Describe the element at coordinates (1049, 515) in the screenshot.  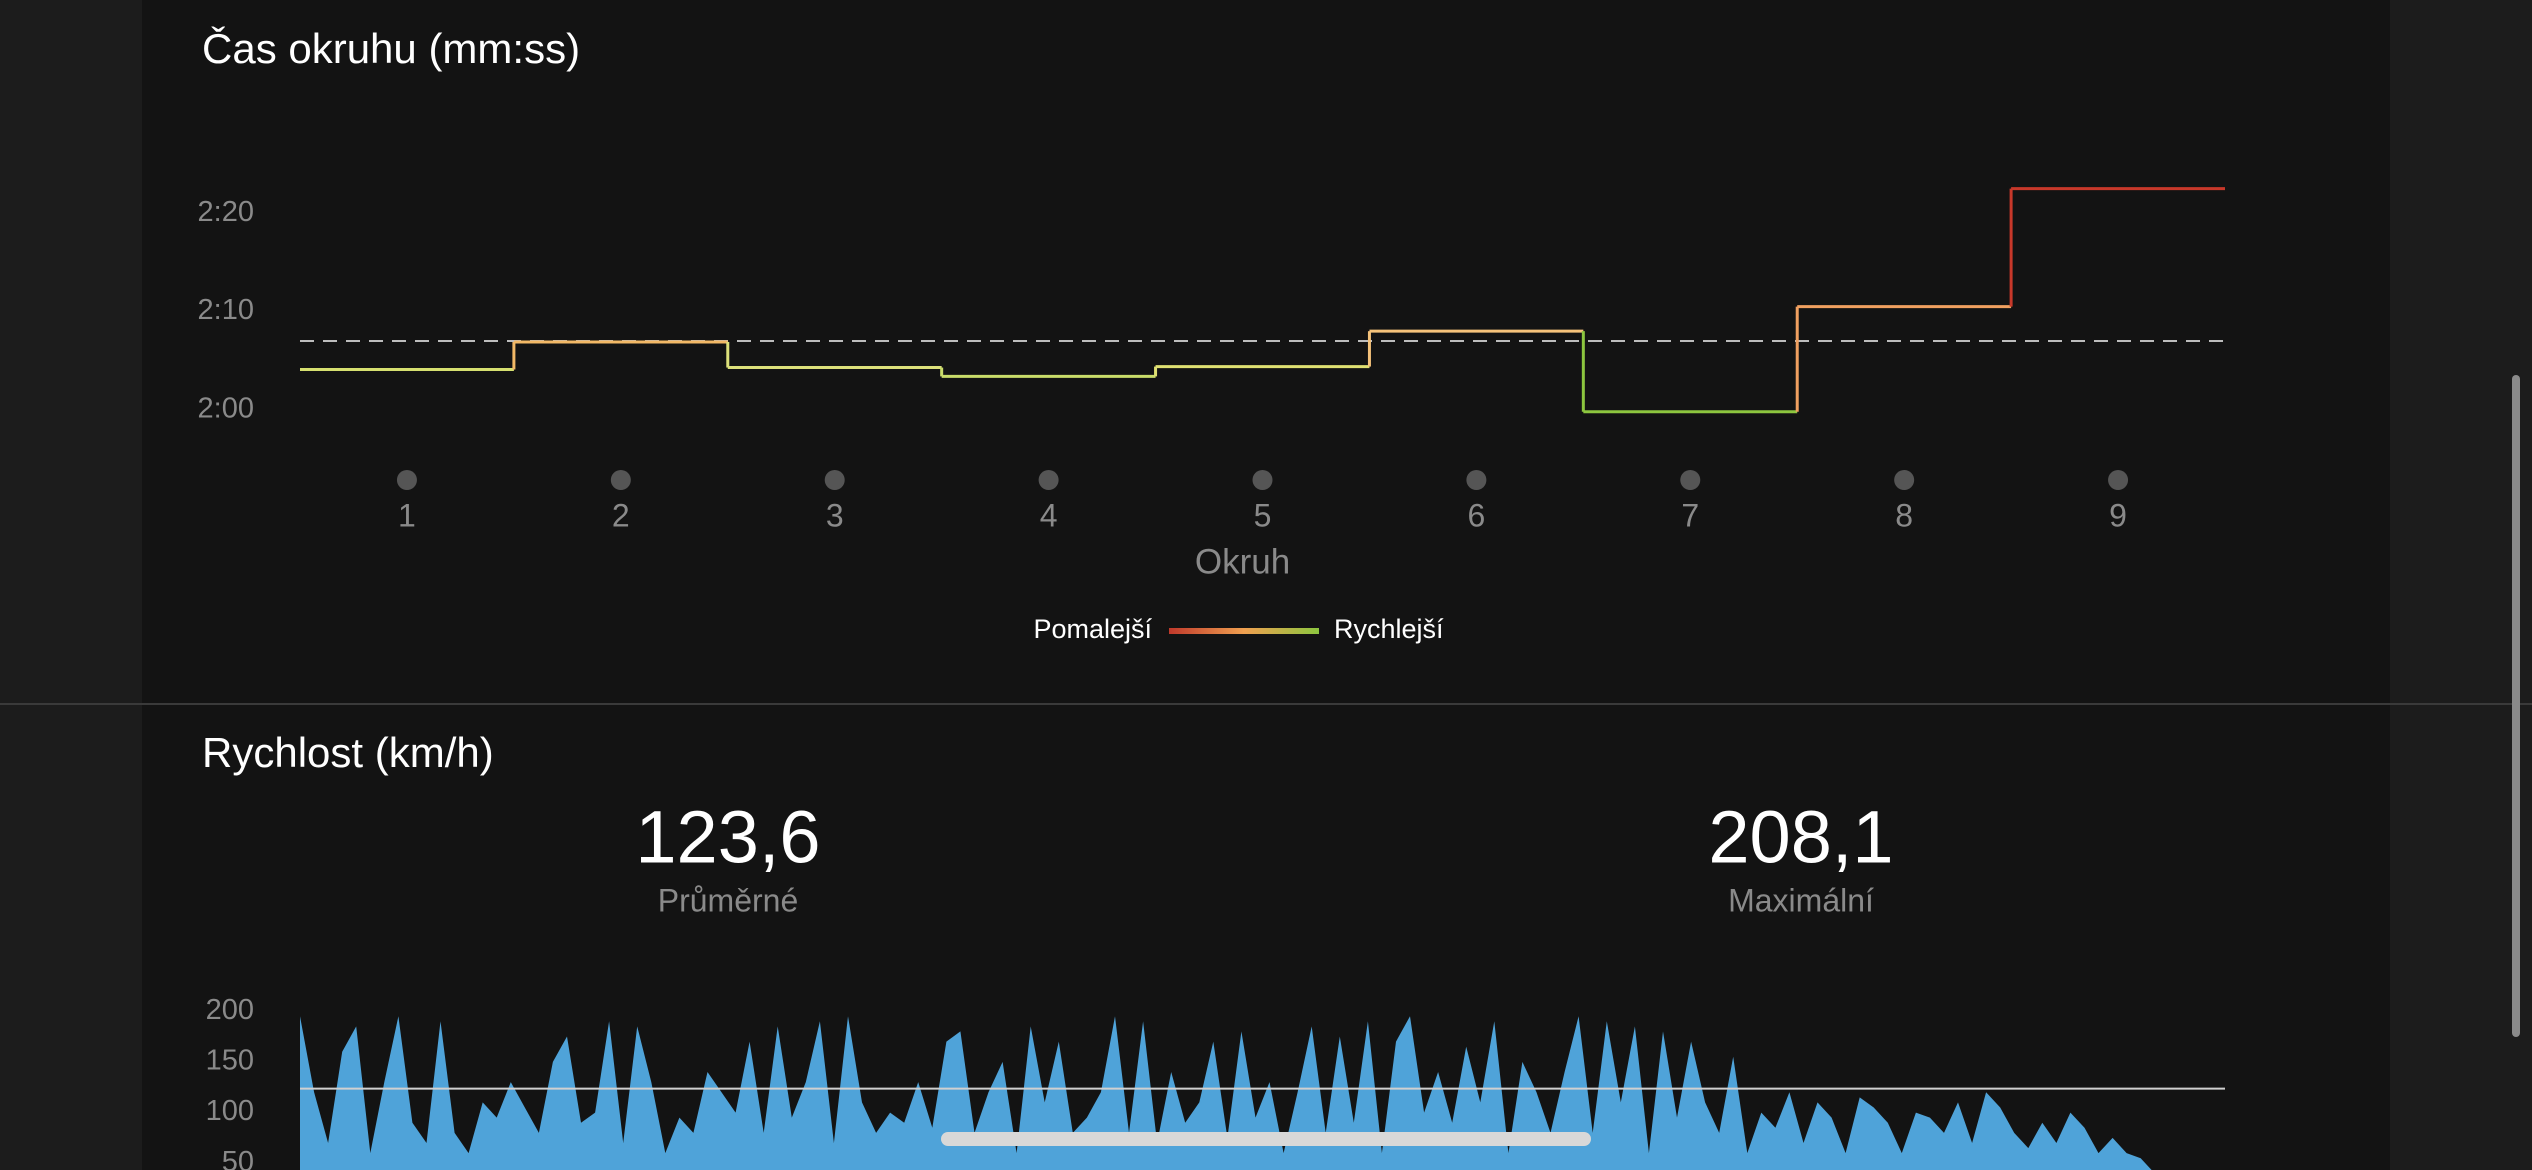
I see `x-tick-label: 4` at that location.